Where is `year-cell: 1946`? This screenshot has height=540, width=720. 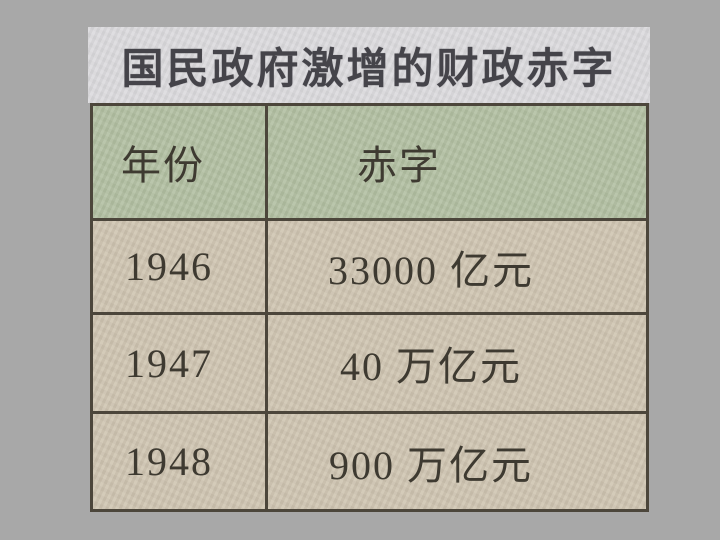
year-cell: 1946 is located at coordinates (180, 266).